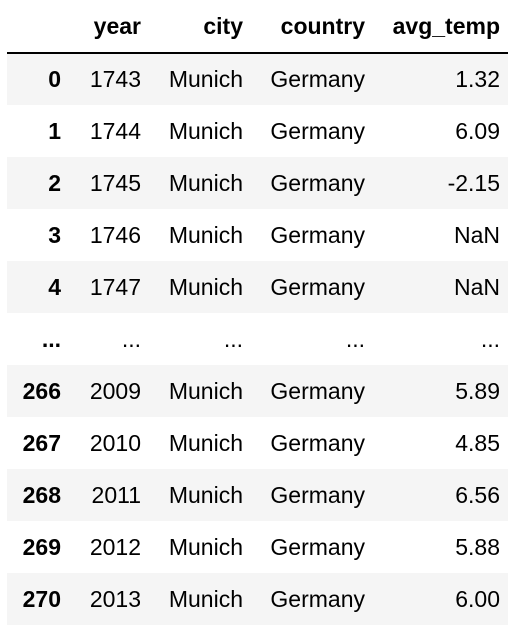  Describe the element at coordinates (477, 130) in the screenshot. I see `cell-avg-temp: 6.09` at that location.